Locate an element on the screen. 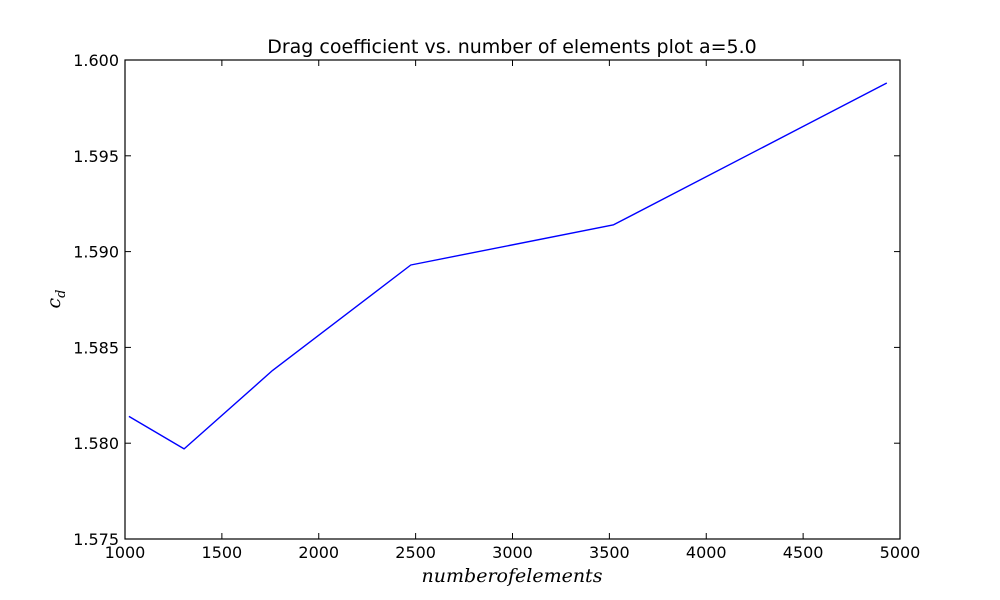 This screenshot has height=600, width=1000. y-axis-label-base: c is located at coordinates (54, 302).